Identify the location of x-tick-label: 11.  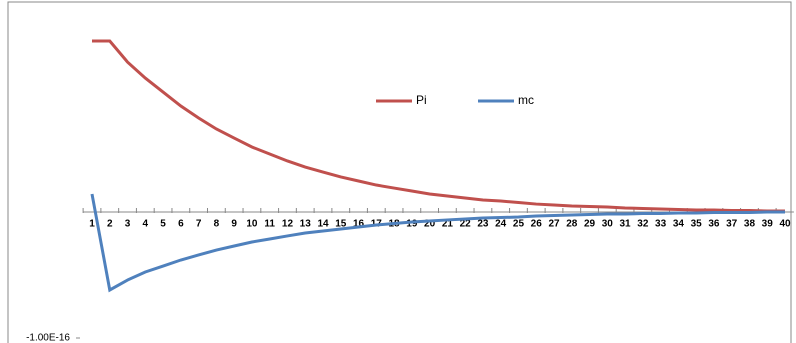
(269, 224).